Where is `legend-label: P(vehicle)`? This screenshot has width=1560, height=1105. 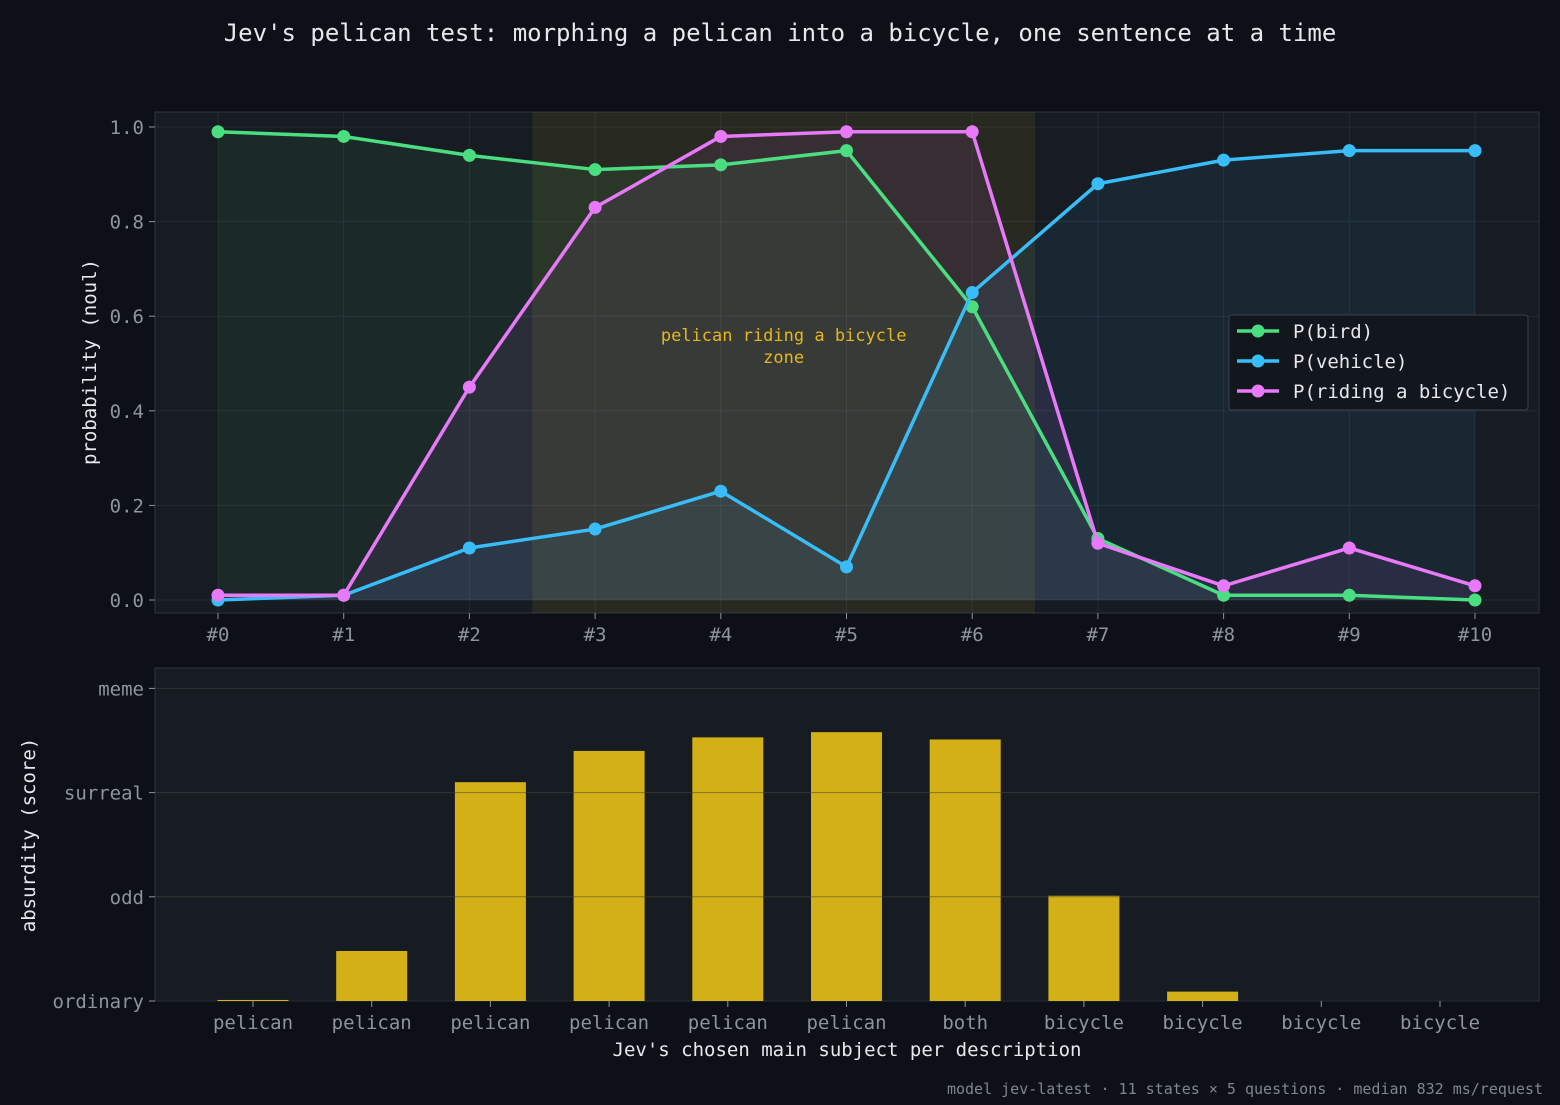
legend-label: P(vehicle) is located at coordinates (1350, 362).